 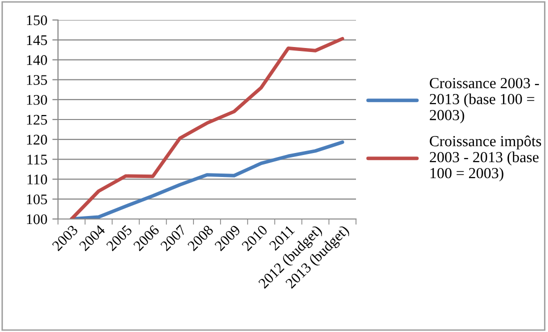 What do you see at coordinates (37, 119) in the screenshot?
I see `y-tick-label: 125` at bounding box center [37, 119].